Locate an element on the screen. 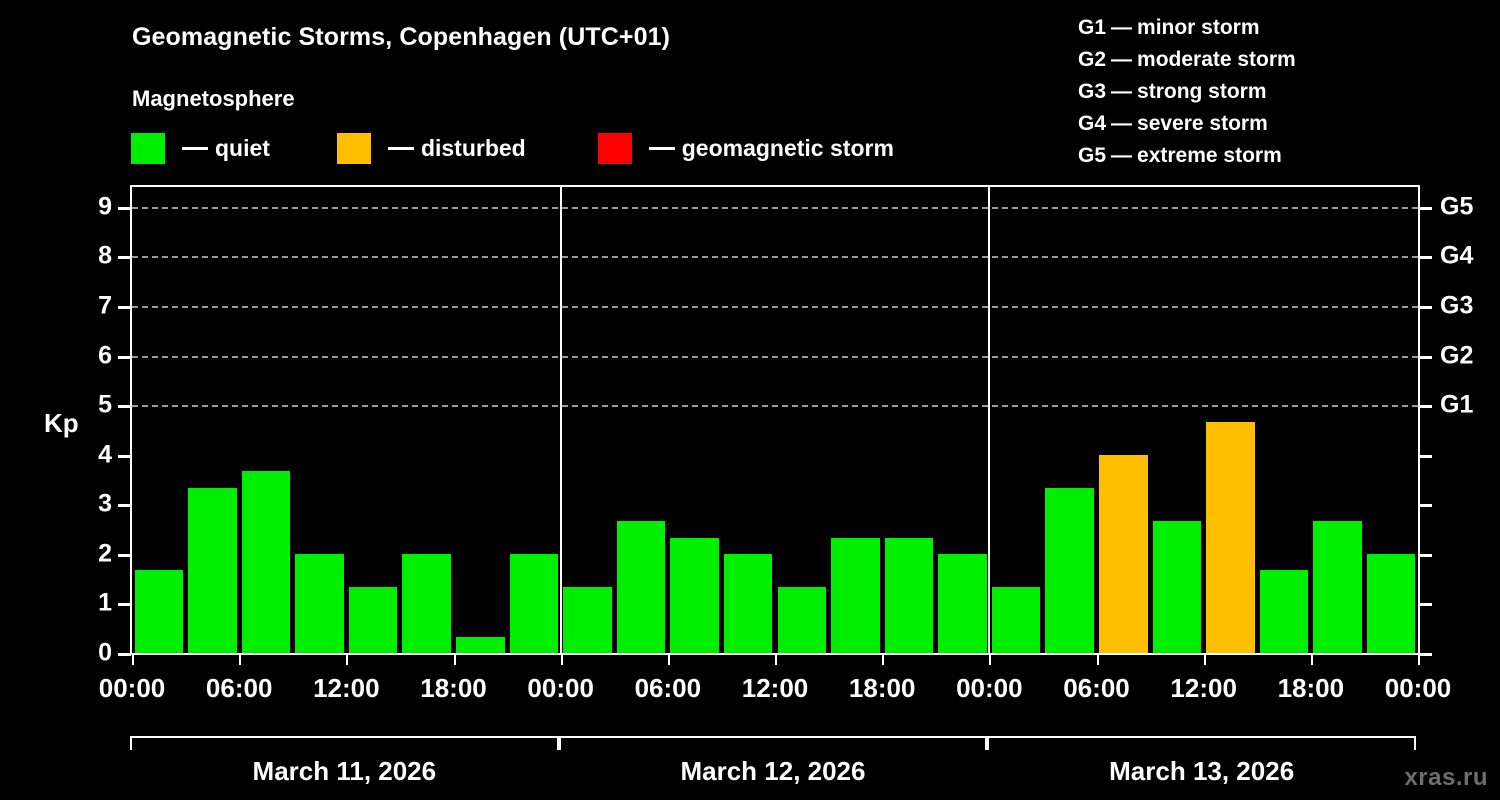  legend-entry-storm: geomagnetic storm is located at coordinates (745, 148).